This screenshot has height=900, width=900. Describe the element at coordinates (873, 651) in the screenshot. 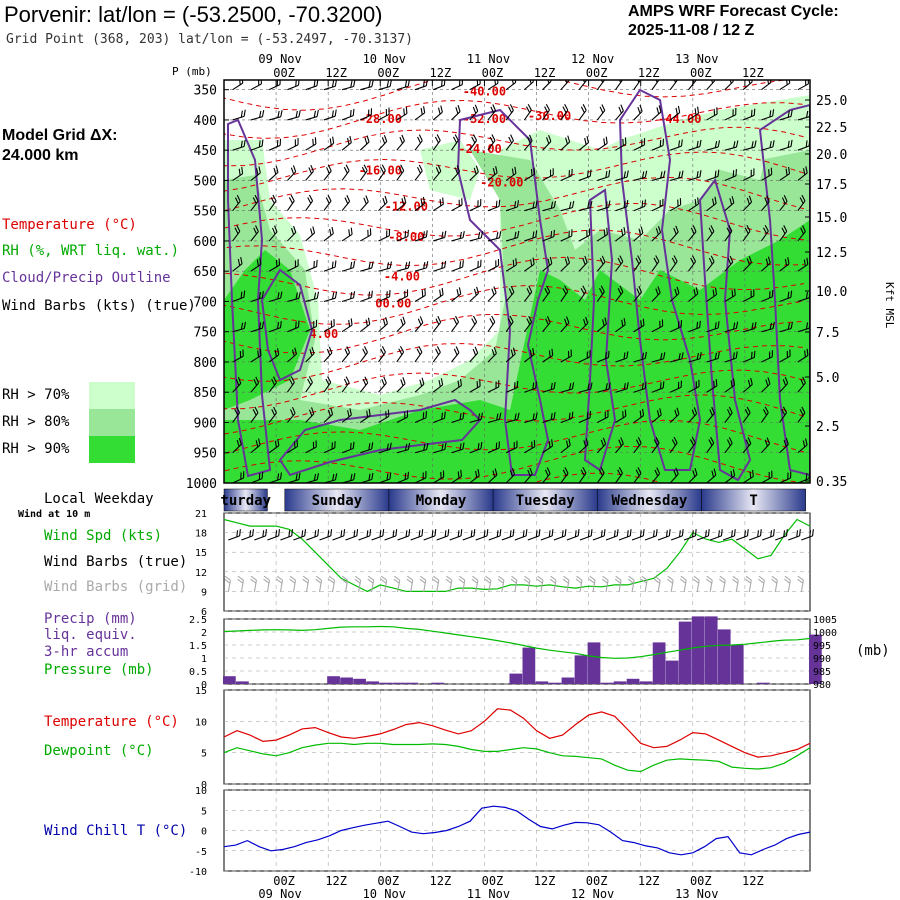

I see `pressure-unit-label: (mb)` at that location.